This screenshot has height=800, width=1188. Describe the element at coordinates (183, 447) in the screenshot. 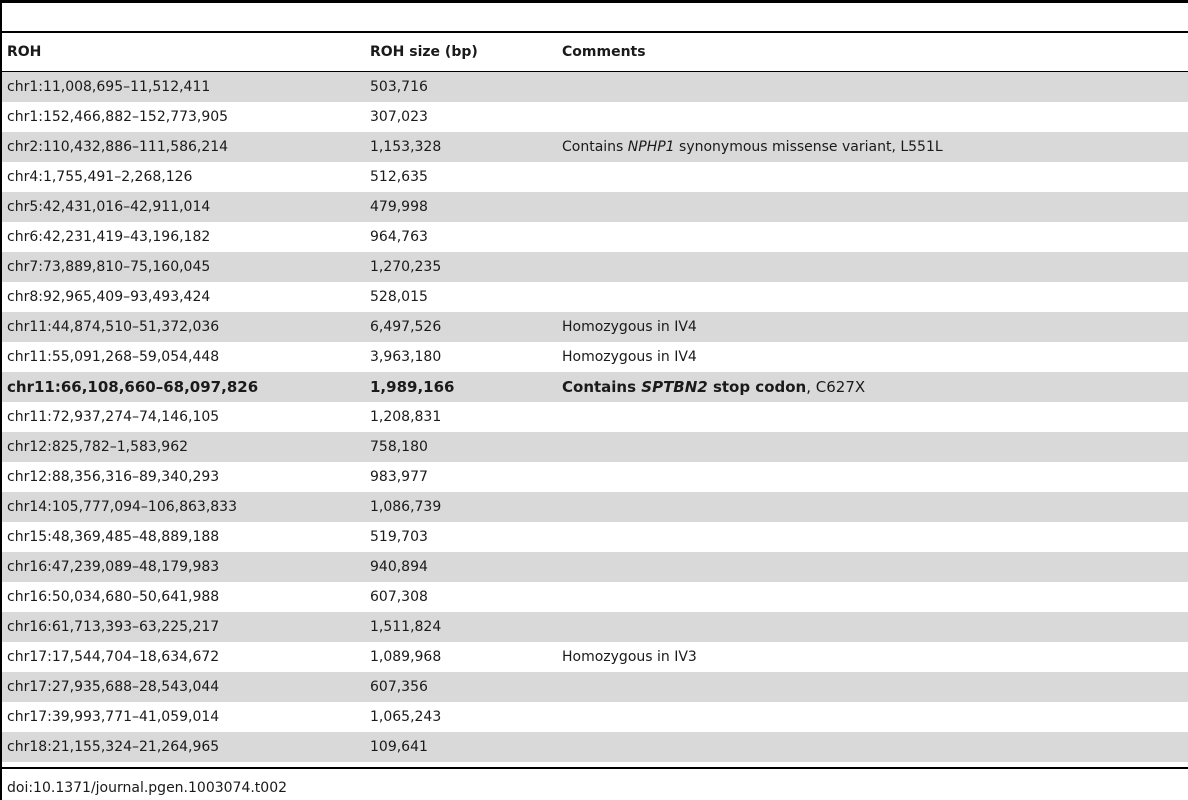

I see `roh-cell: chr12:825,782–1,583,962` at that location.